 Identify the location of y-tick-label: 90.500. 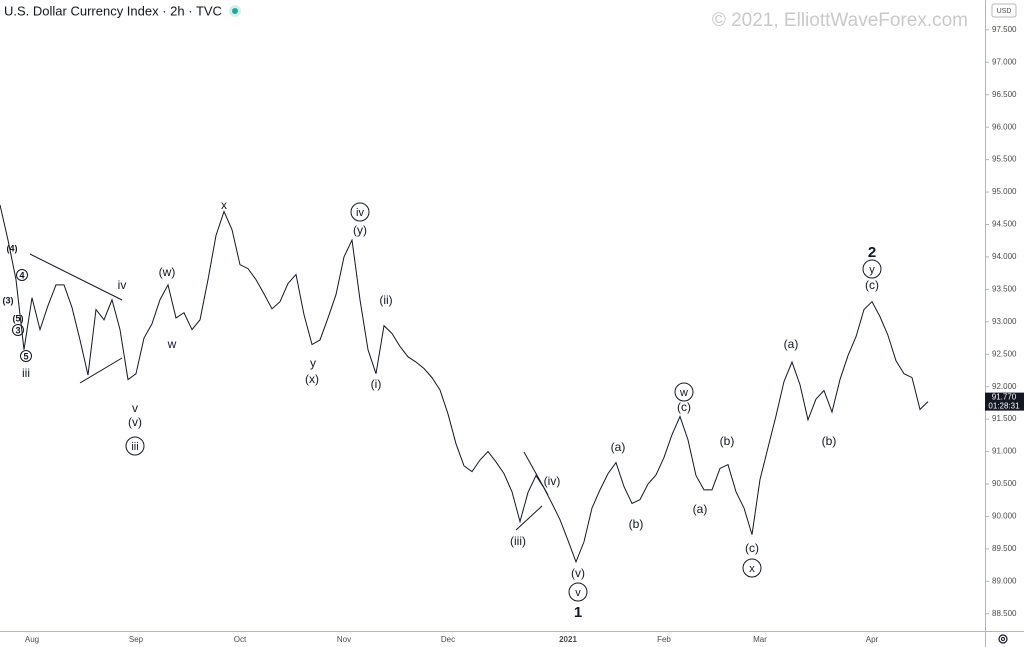
(1004, 483).